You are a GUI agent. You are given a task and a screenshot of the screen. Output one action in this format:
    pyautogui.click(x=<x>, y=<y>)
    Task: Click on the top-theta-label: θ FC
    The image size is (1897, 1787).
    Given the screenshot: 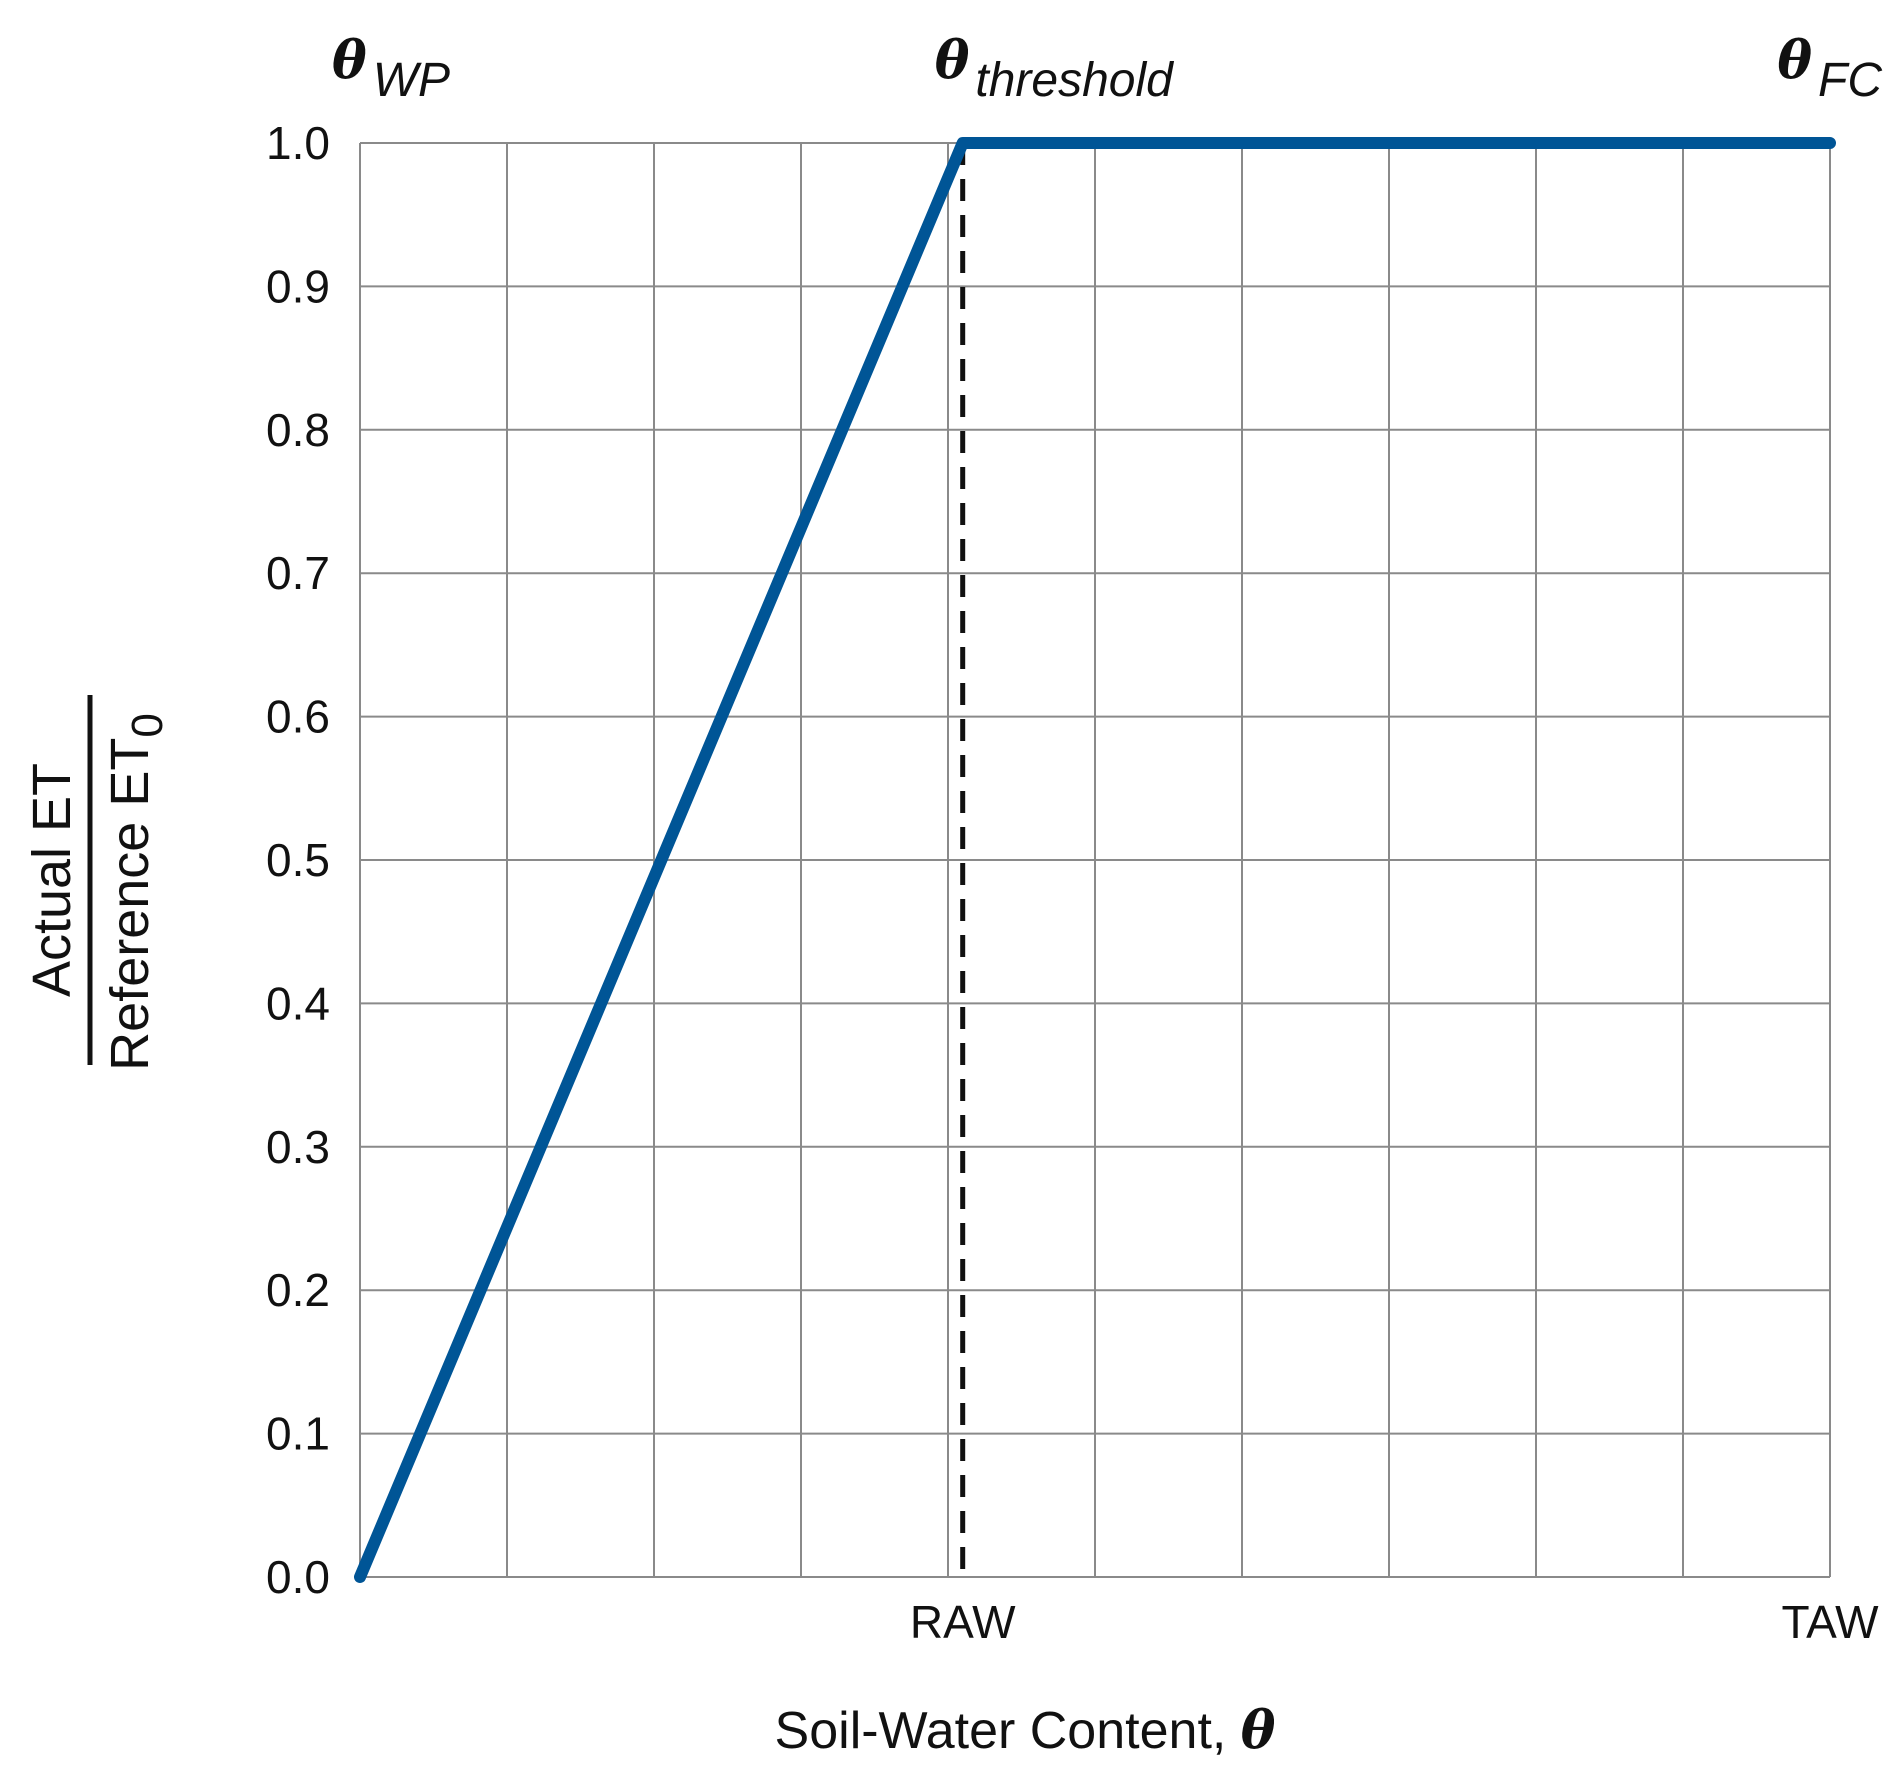 What is the action you would take?
    pyautogui.click(x=1829, y=68)
    